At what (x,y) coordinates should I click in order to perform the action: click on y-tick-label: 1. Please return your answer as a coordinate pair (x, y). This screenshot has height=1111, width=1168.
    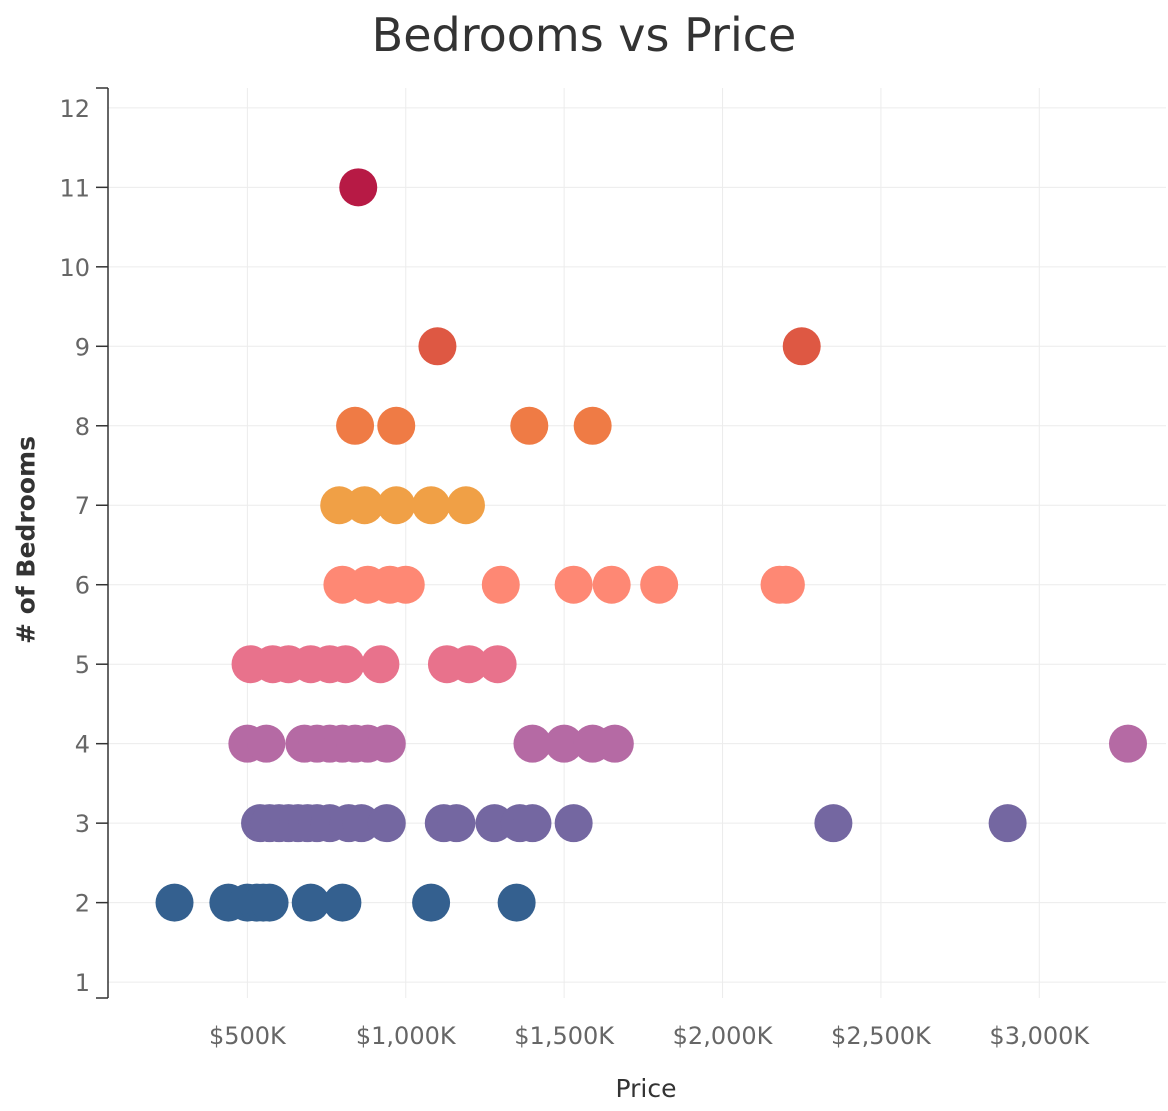
    Looking at the image, I should click on (82, 983).